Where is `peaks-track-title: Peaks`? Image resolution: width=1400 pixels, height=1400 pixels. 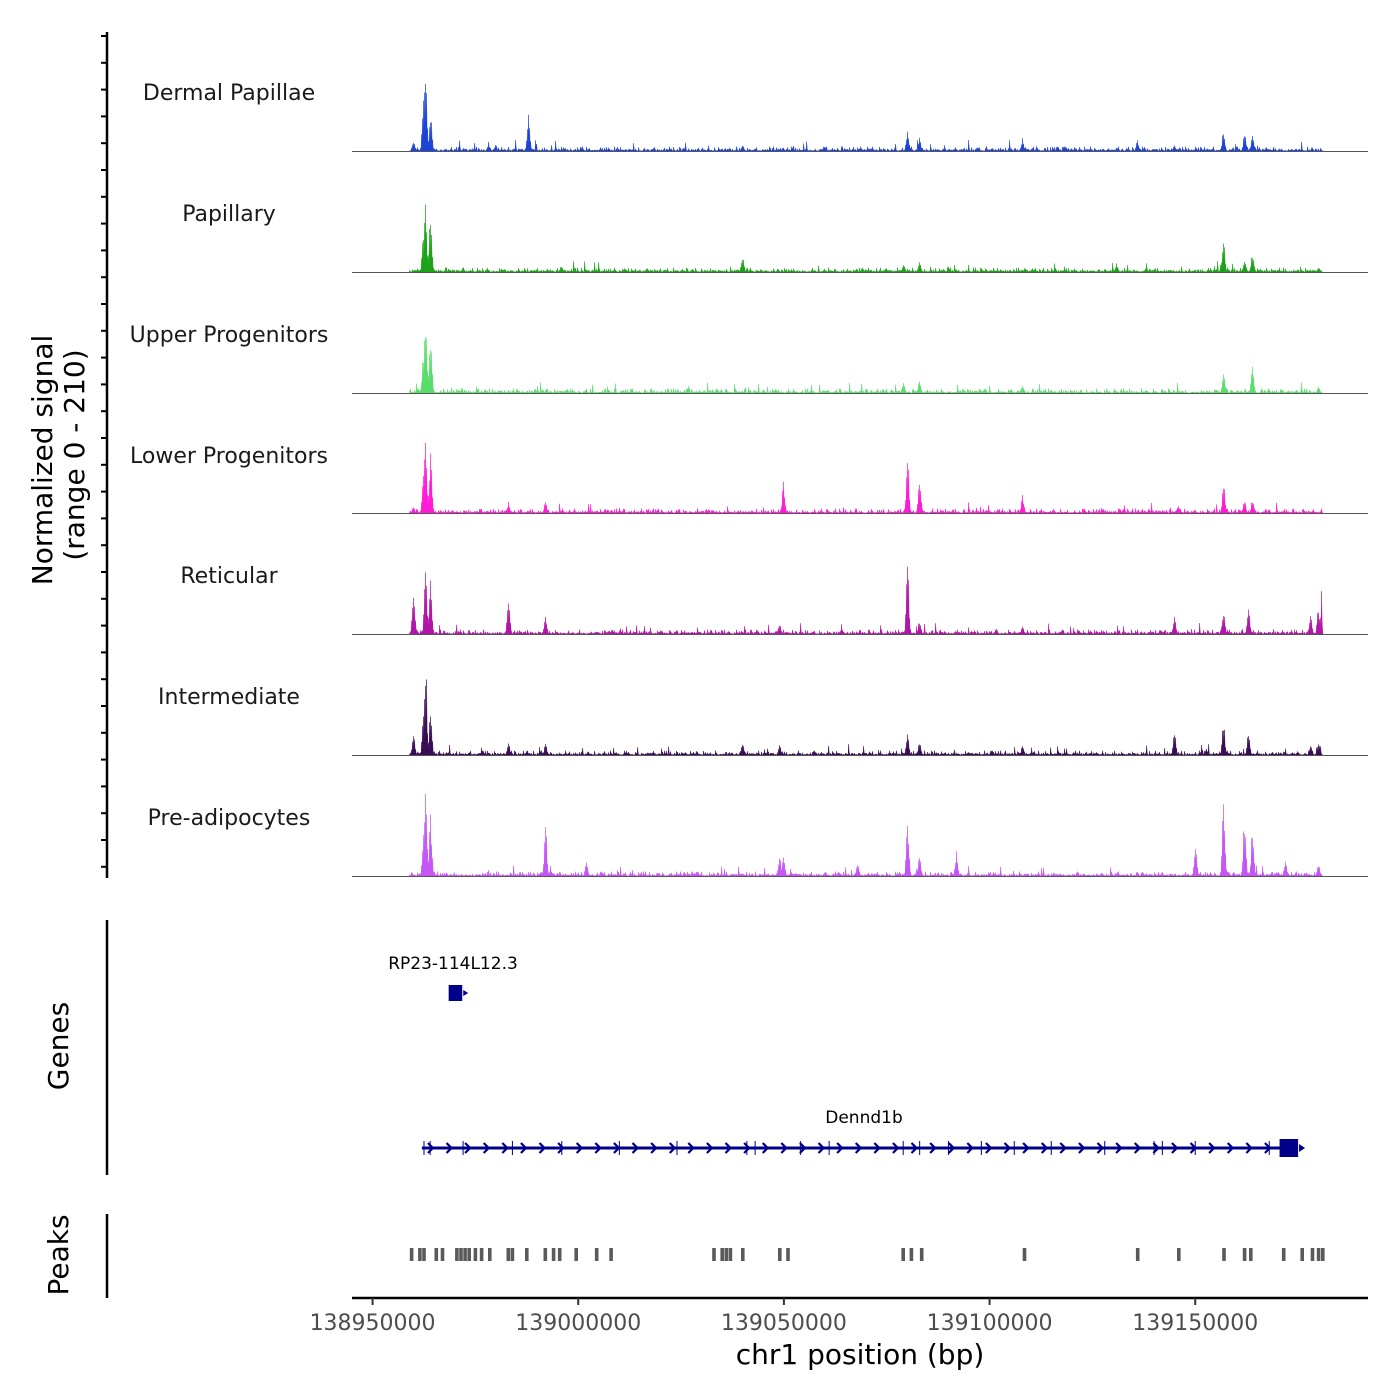
peaks-track-title: Peaks is located at coordinates (58, 1254).